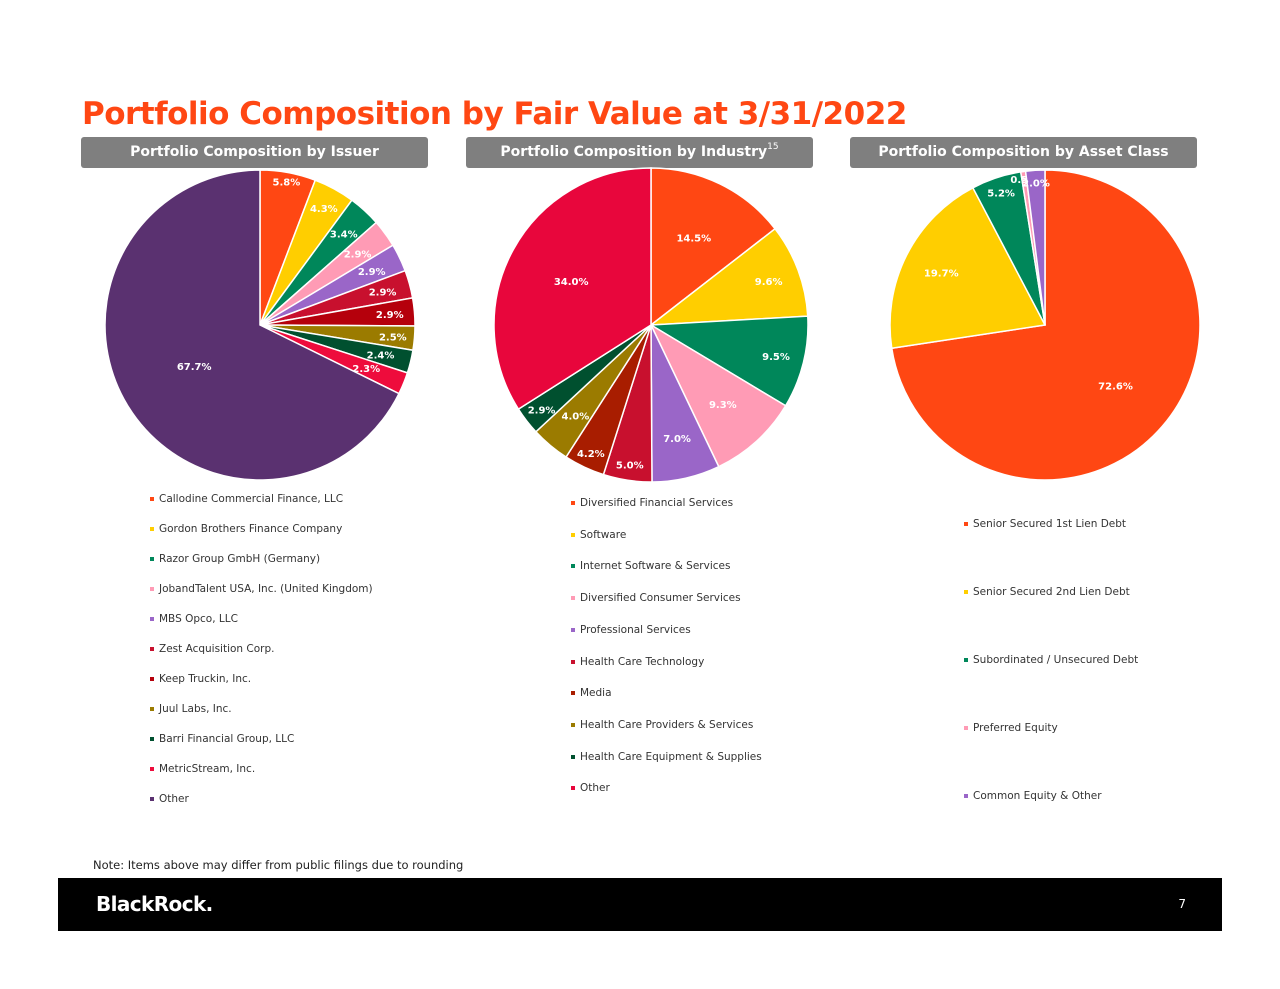 Image resolution: width=1280 pixels, height=989 pixels. I want to click on slice-data-label: 19.7%, so click(941, 274).